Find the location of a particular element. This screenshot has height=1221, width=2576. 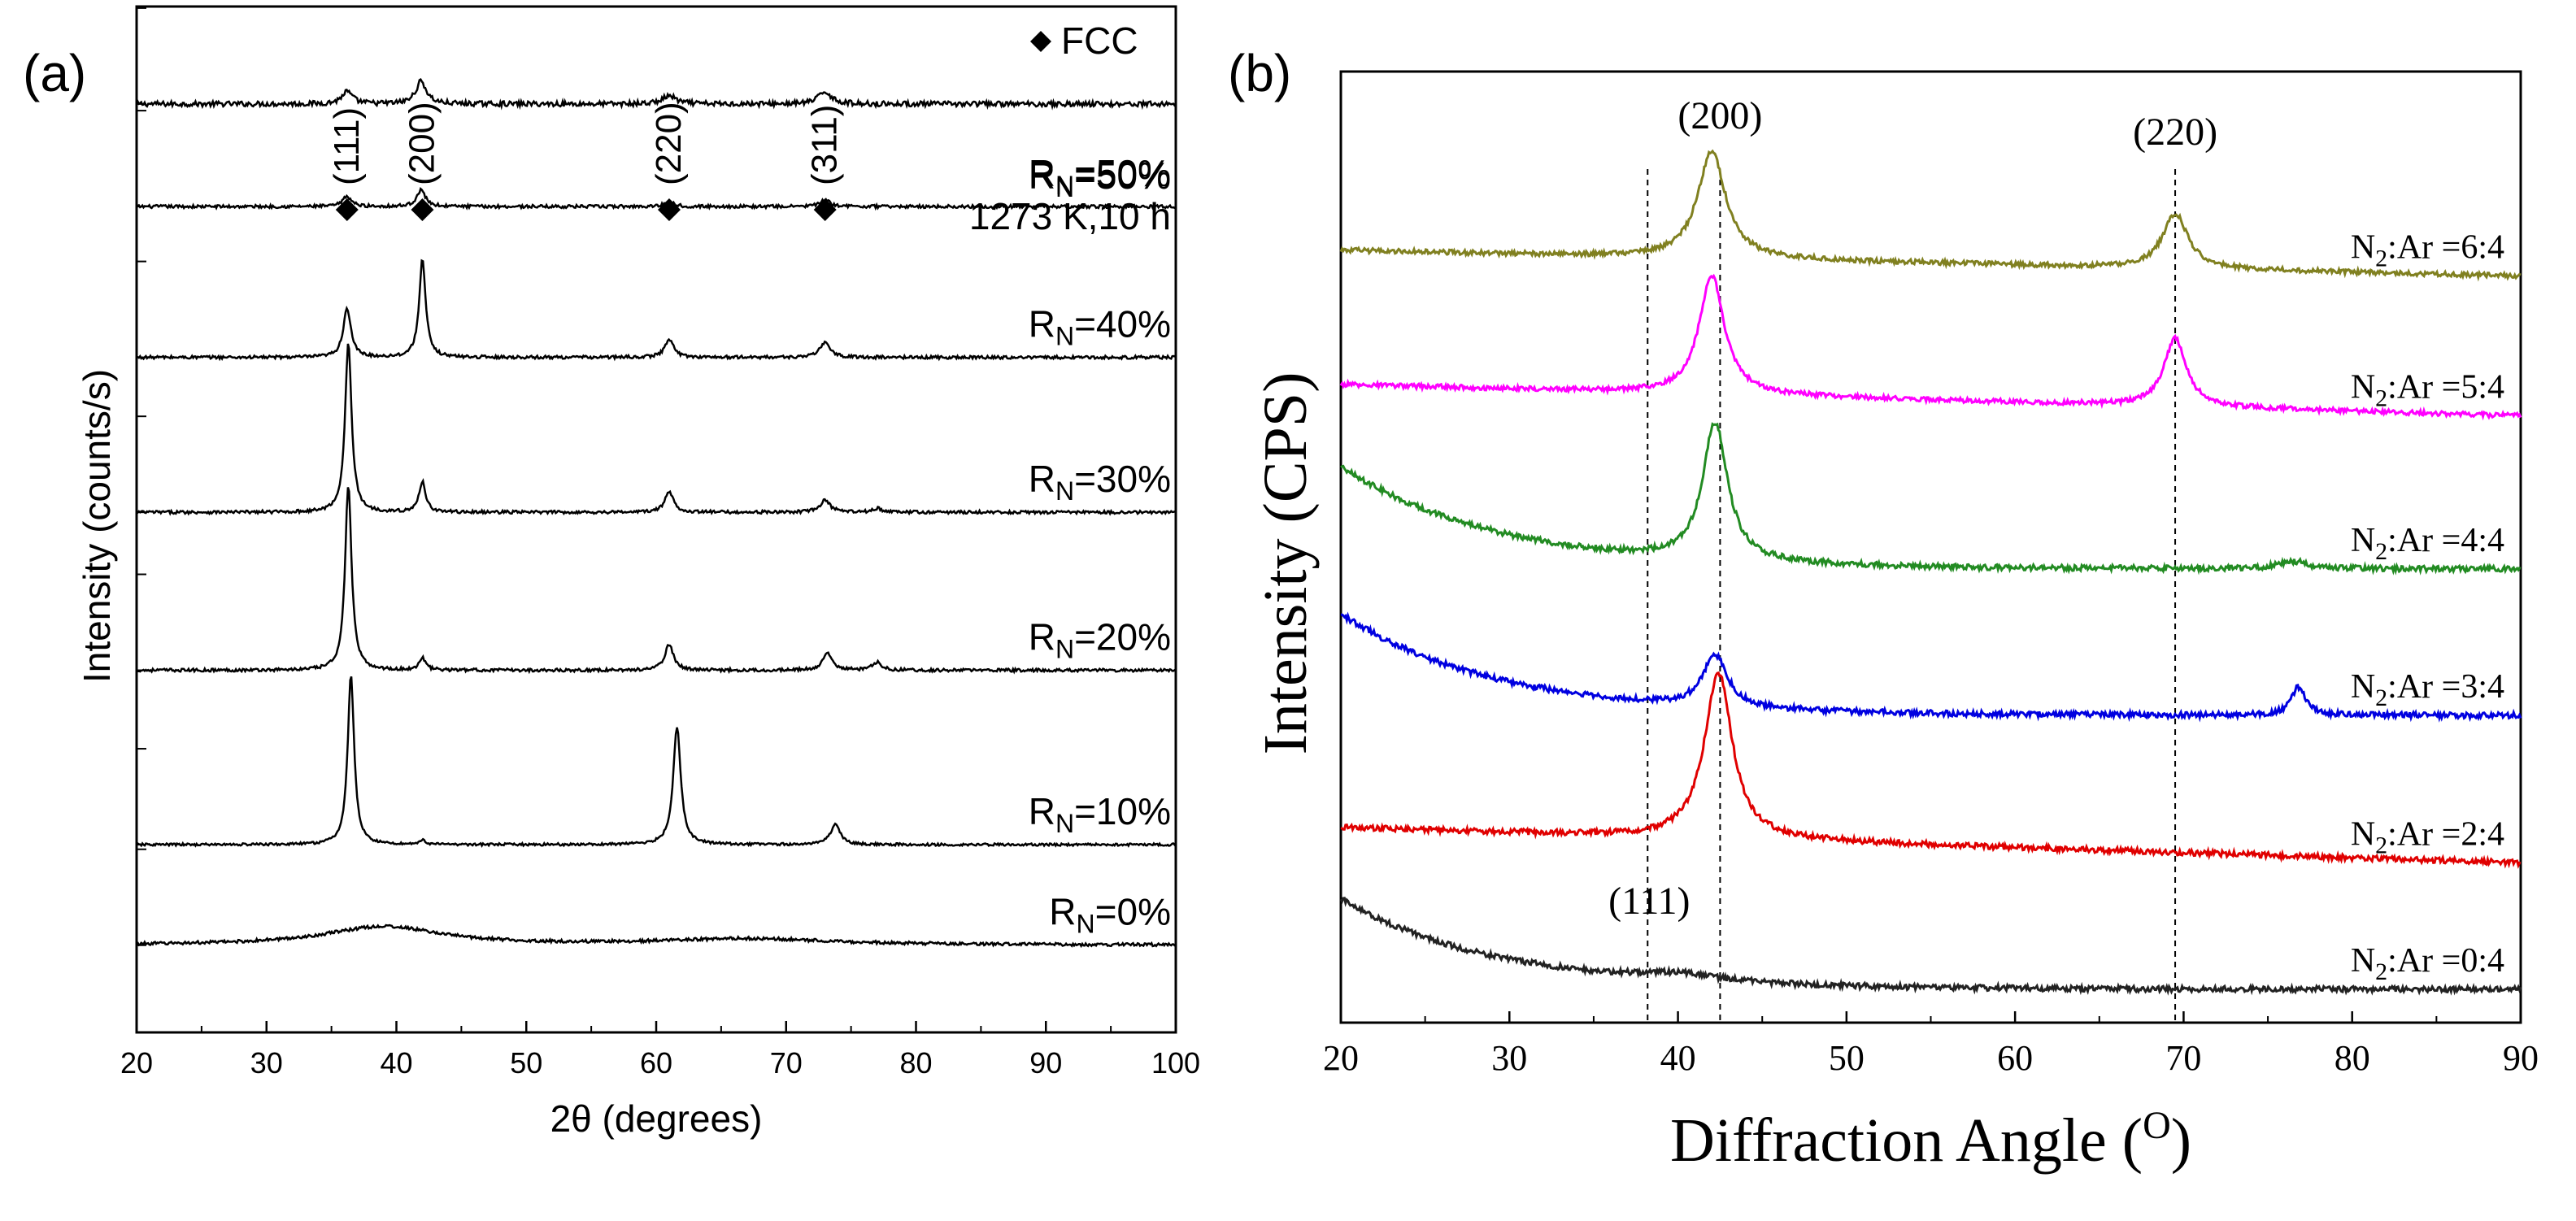

legend-marker-a is located at coordinates (1040, 42).